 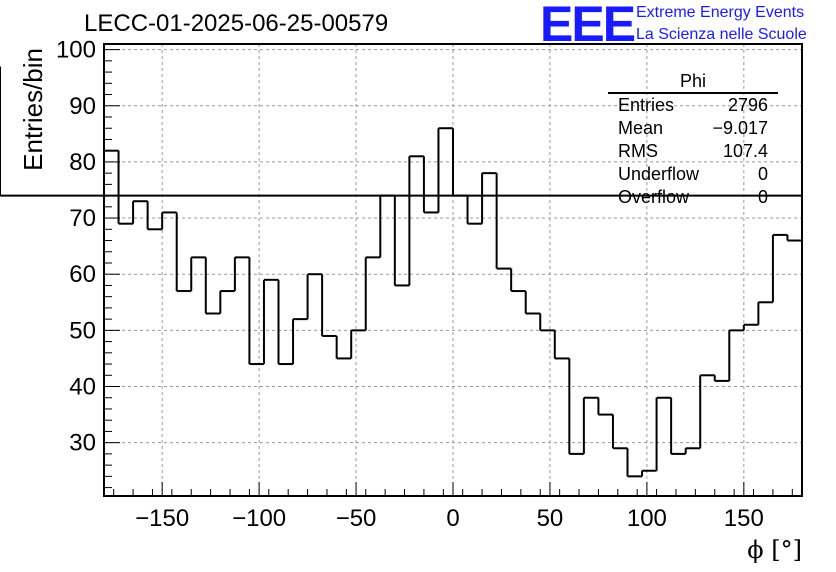 What do you see at coordinates (82, 274) in the screenshot?
I see `y-tick-label: 60` at bounding box center [82, 274].